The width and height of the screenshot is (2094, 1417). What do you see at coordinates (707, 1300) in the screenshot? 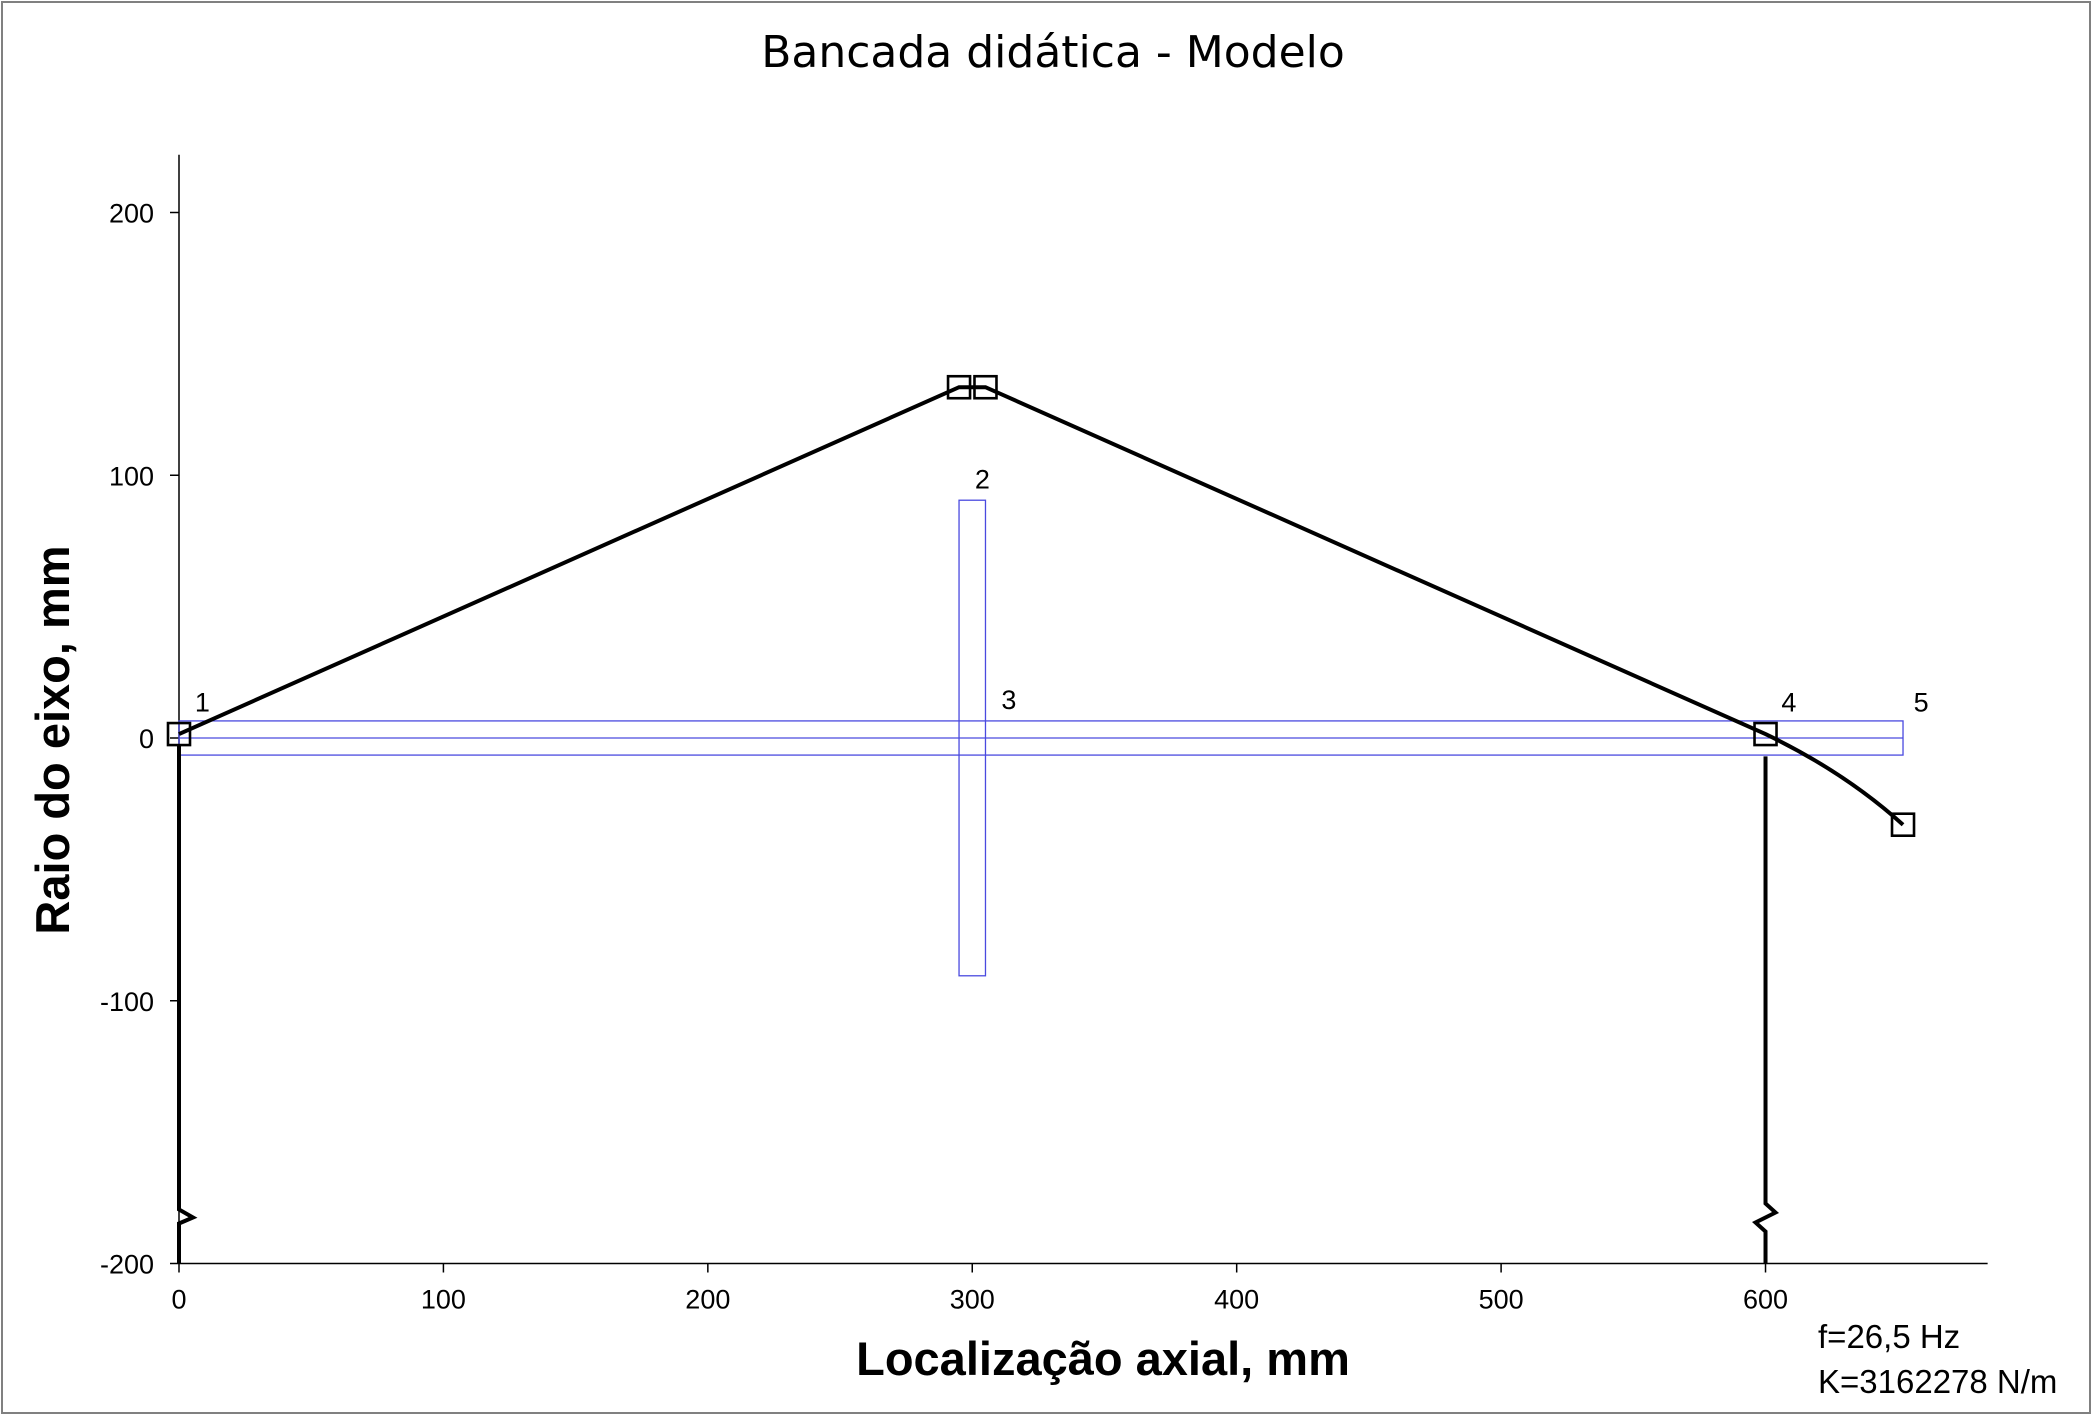
I see `x-tick-label: 200` at bounding box center [707, 1300].